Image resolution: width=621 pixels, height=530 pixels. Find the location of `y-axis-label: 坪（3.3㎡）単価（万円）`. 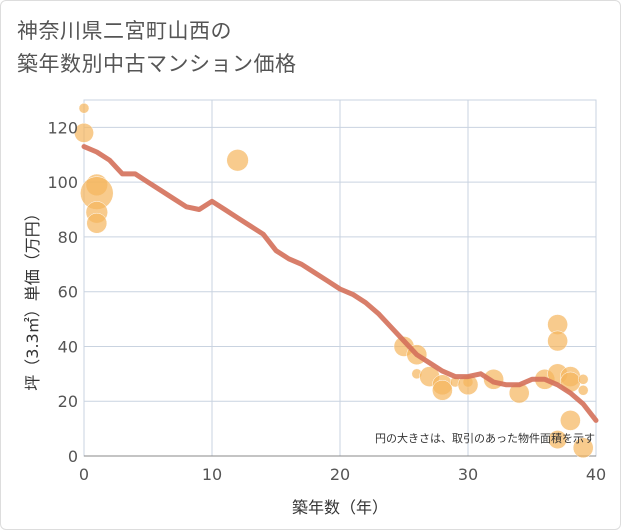

y-axis-label: 坪（3.3㎡）単価（万円） is located at coordinates (32, 297).